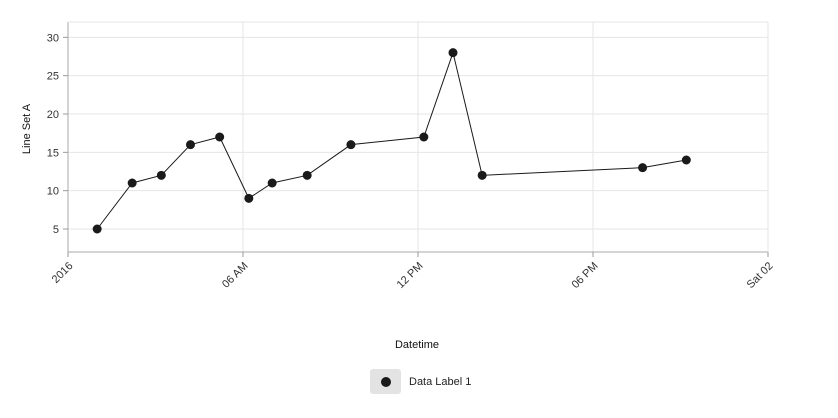 The width and height of the screenshot is (838, 418). What do you see at coordinates (63, 273) in the screenshot?
I see `x-tick-label: 2016` at bounding box center [63, 273].